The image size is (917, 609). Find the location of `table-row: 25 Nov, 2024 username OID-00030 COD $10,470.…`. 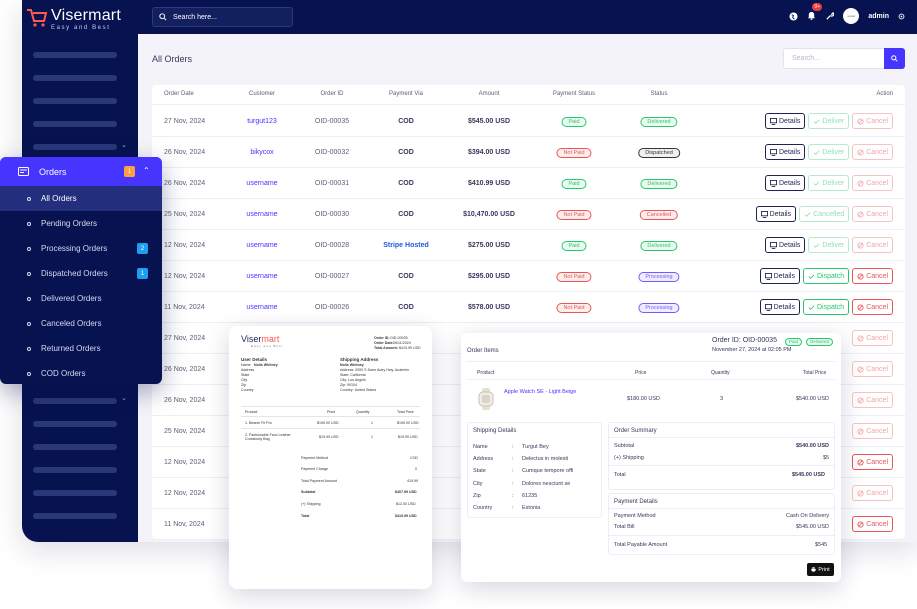

table-row: 25 Nov, 2024 username OID-00030 COD $10,470.… is located at coordinates (528, 214).